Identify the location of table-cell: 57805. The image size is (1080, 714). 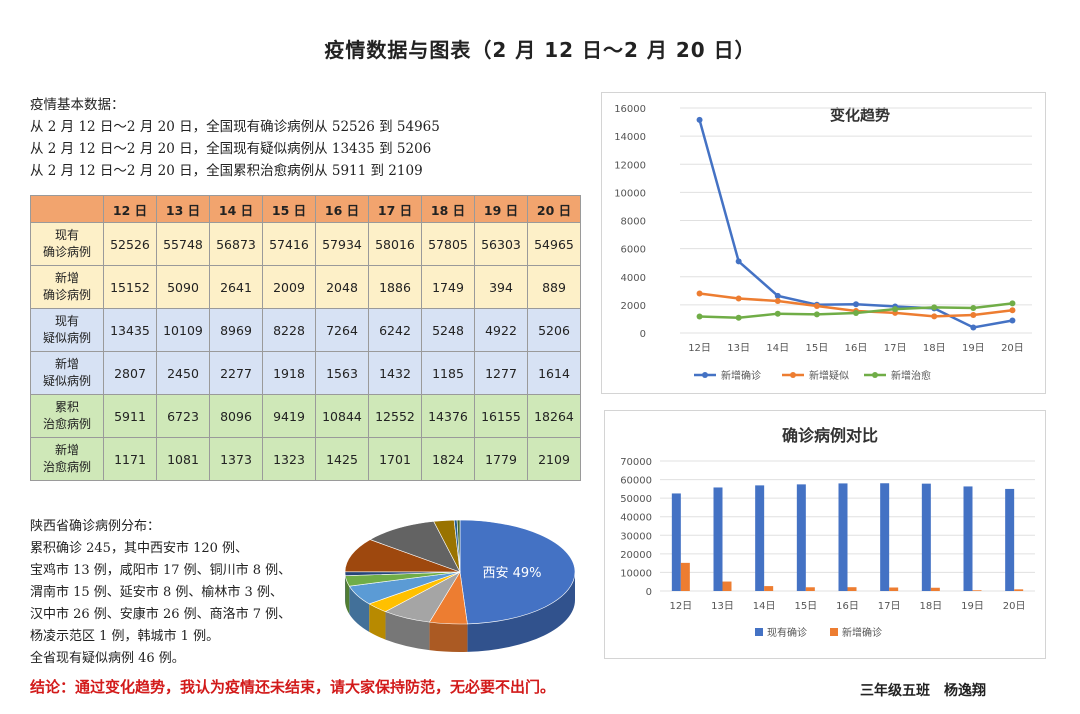
(448, 244).